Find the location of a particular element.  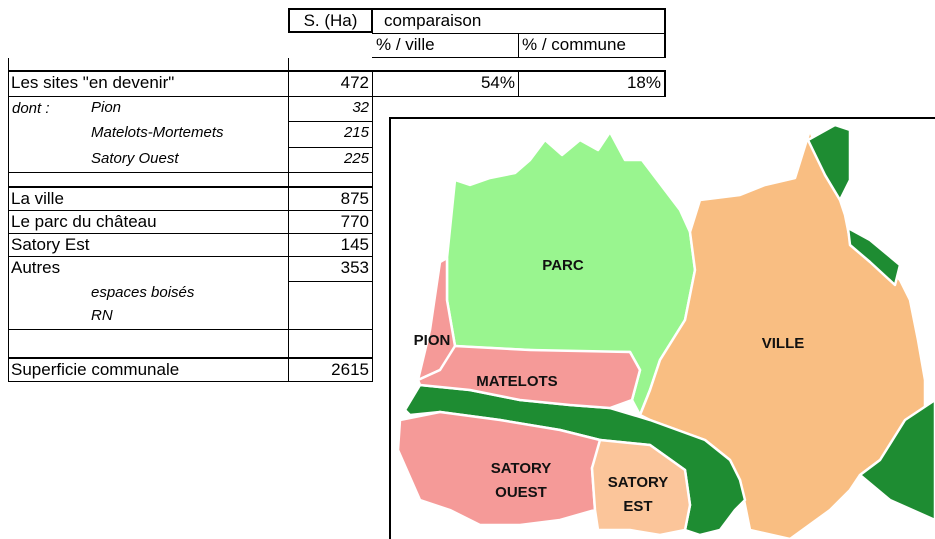

map-label: PION is located at coordinates (432, 340).